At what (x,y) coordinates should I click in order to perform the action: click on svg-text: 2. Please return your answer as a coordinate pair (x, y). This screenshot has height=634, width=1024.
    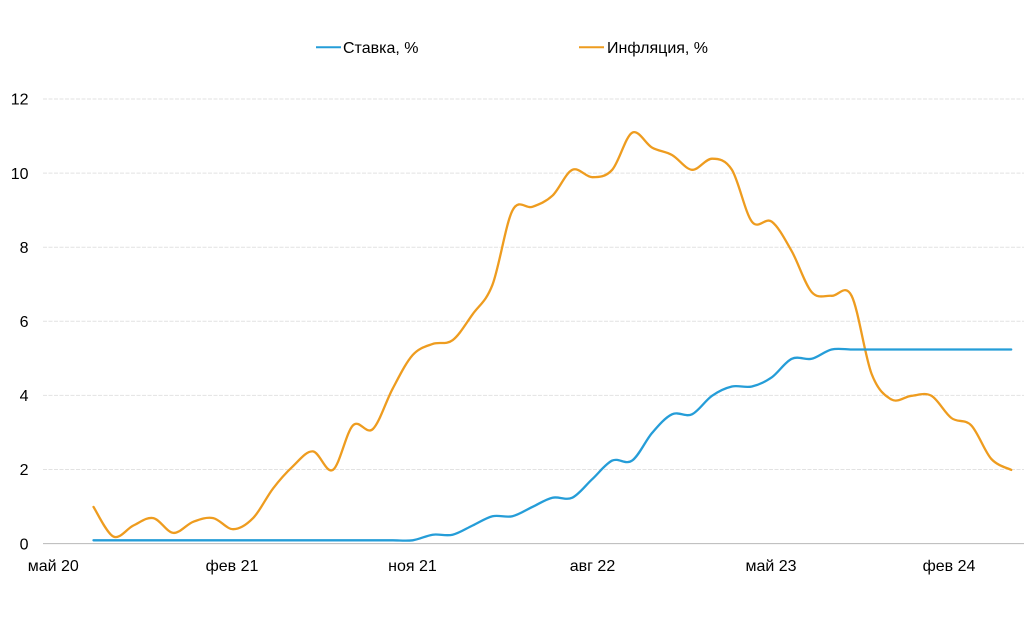
    Looking at the image, I should click on (24, 470).